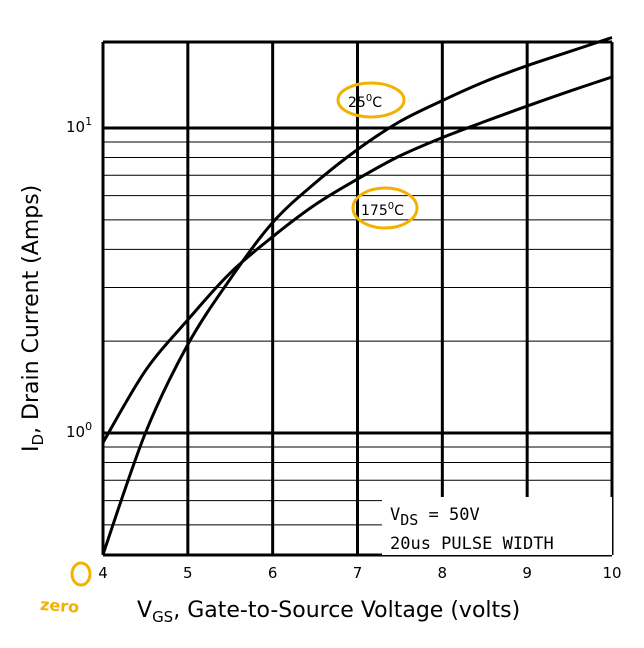  What do you see at coordinates (273, 573) in the screenshot?
I see `x-tick-6: 6` at bounding box center [273, 573].